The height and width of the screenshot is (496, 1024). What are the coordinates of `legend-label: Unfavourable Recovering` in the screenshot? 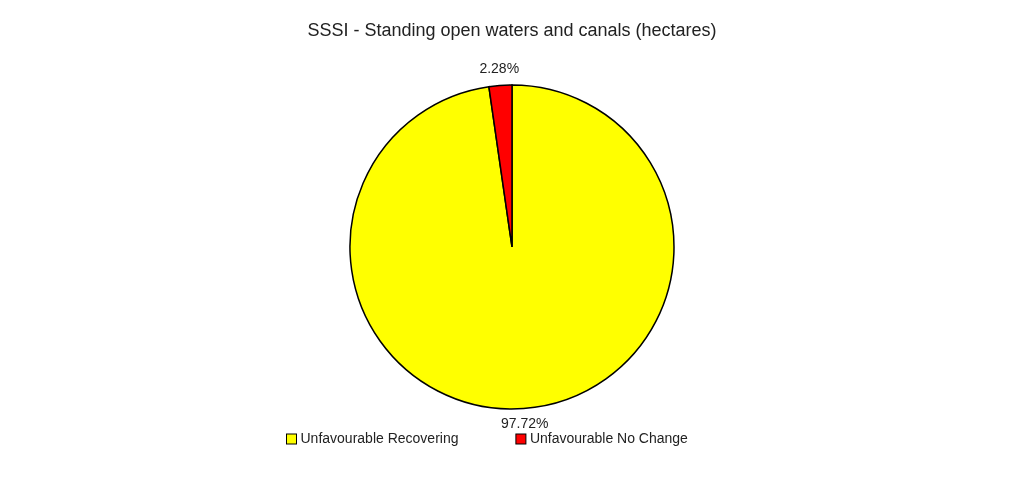 It's located at (379, 437).